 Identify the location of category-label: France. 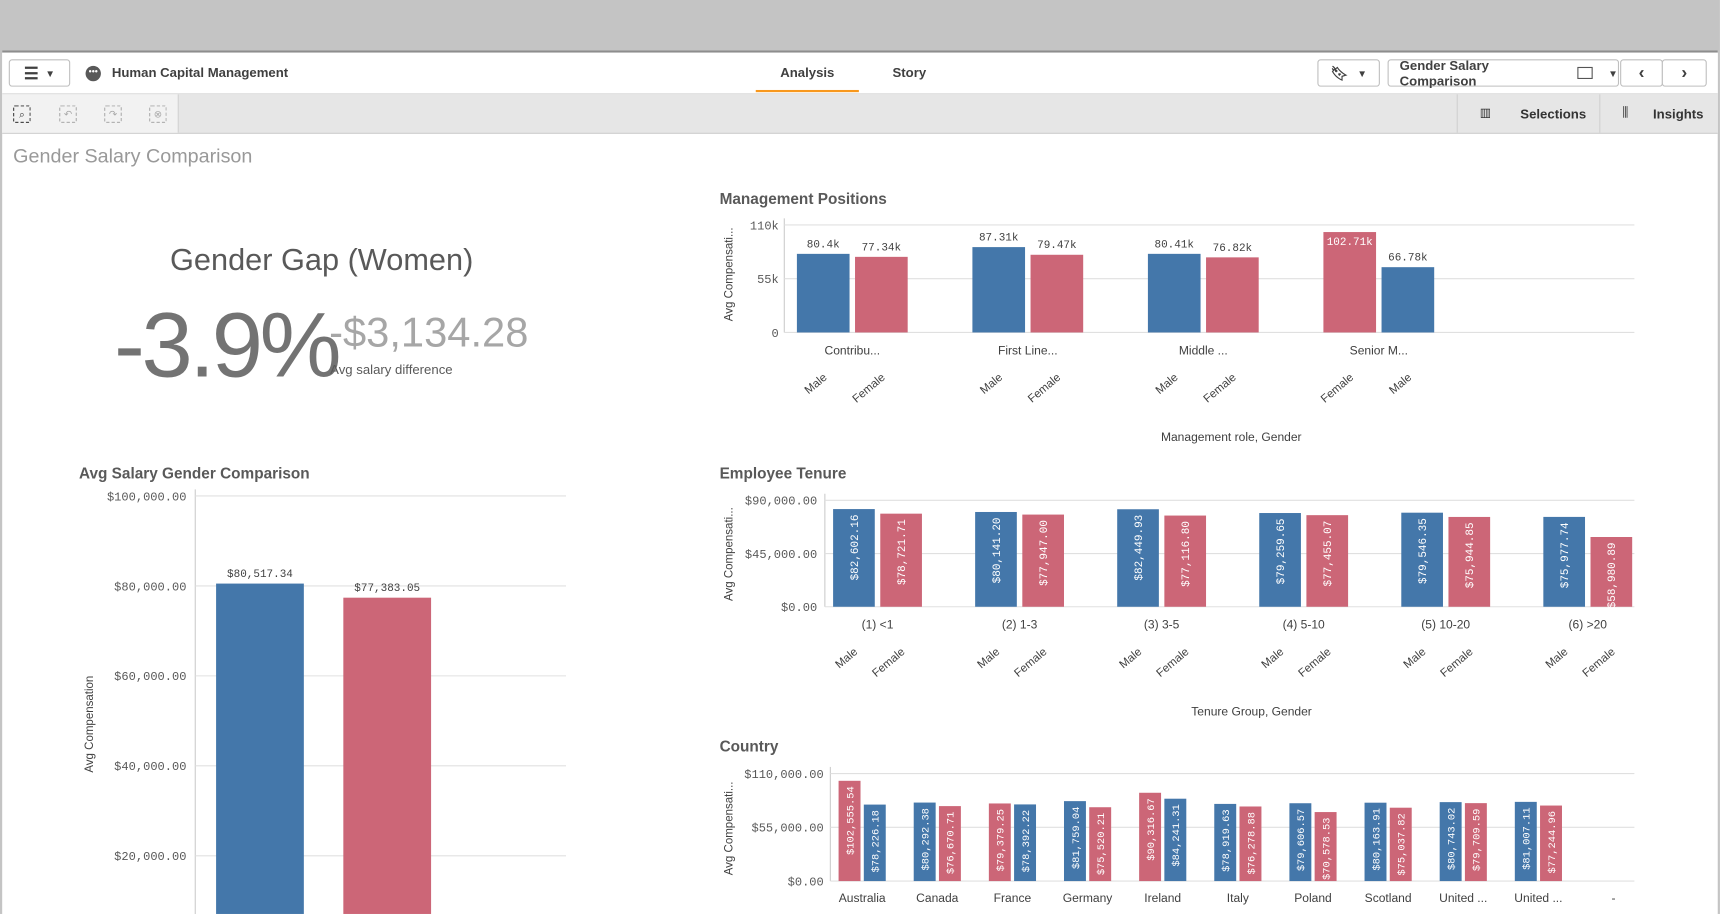
(1013, 898).